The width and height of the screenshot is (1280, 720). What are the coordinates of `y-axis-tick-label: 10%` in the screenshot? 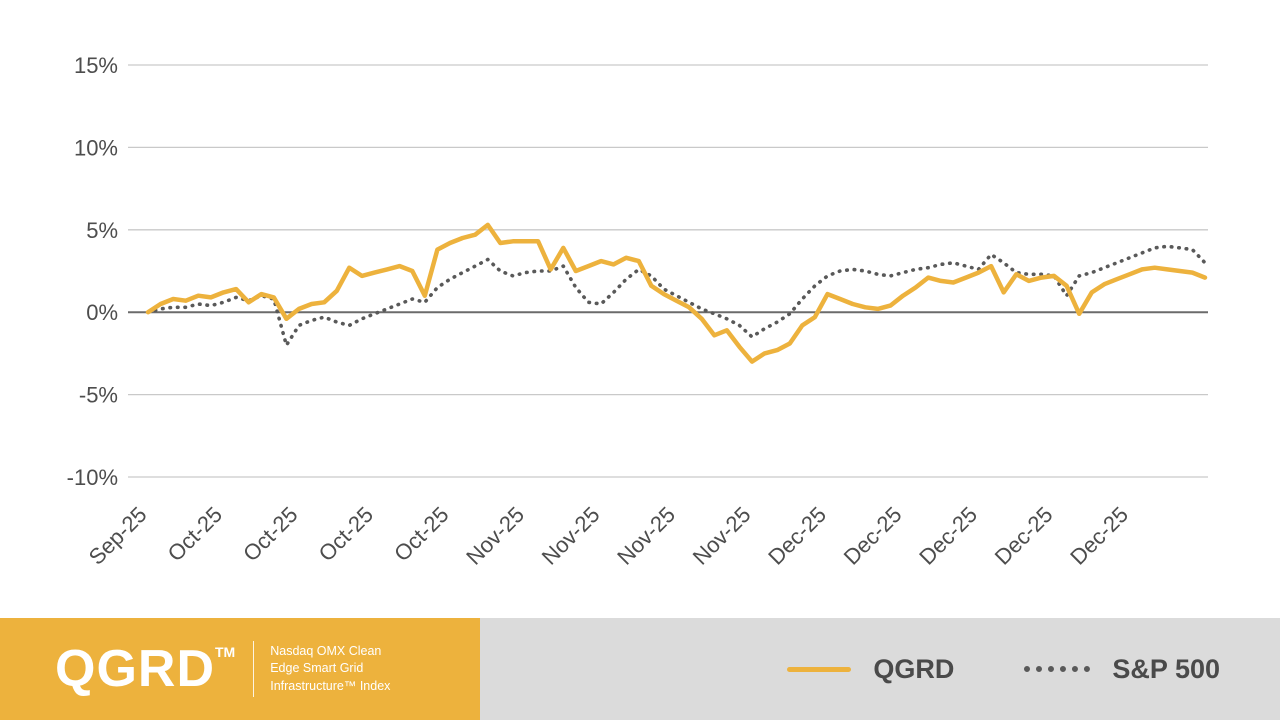 It's located at (96, 147).